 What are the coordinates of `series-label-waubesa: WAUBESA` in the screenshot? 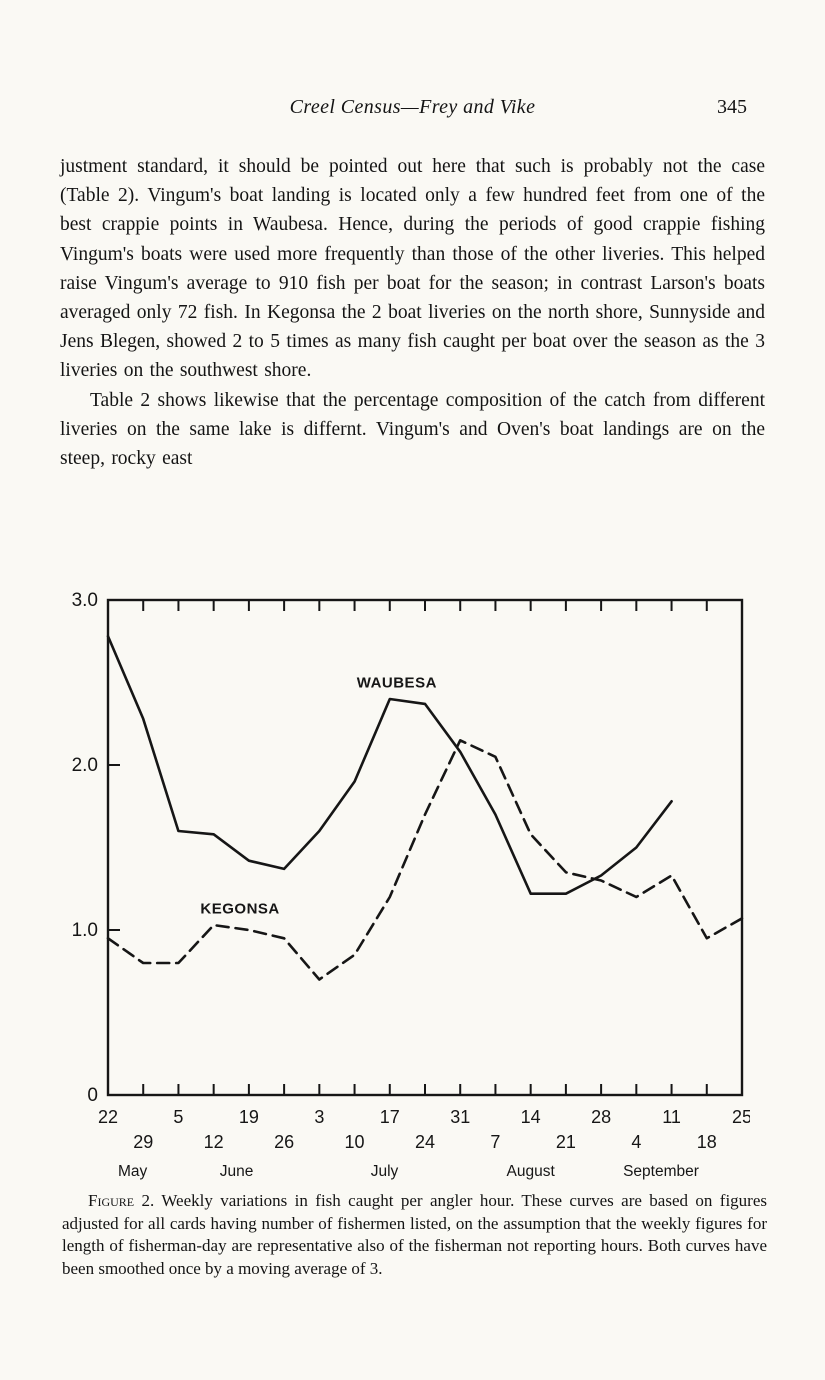 It's located at (397, 682).